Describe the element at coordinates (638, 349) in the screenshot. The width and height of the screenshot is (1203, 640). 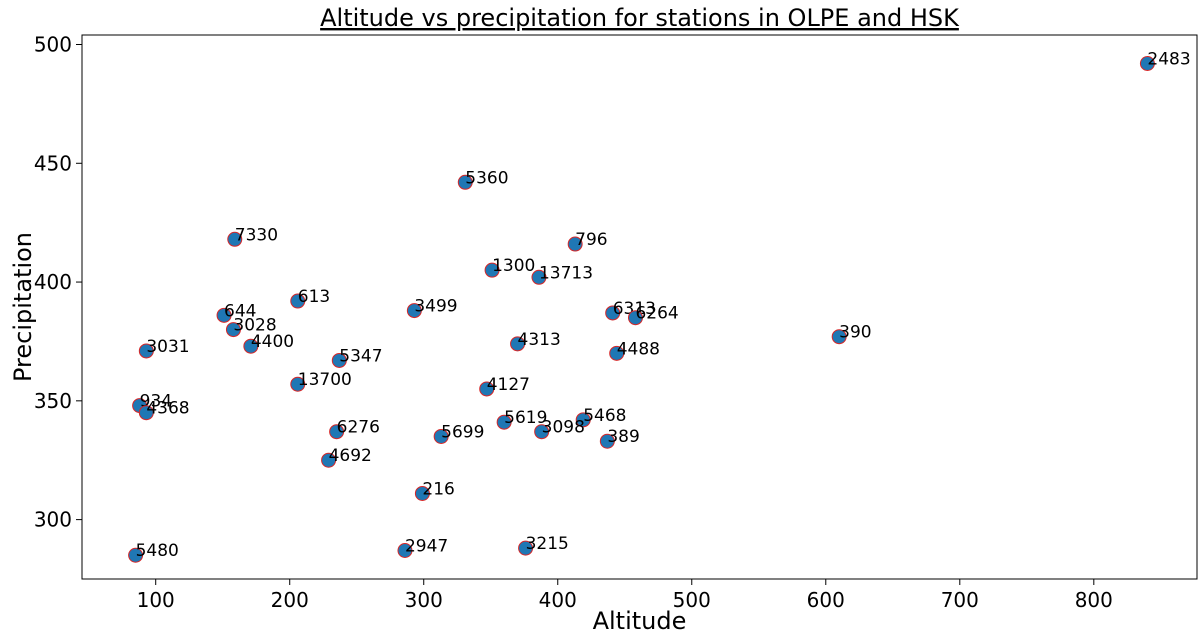
I see `point-label: 4488` at that location.